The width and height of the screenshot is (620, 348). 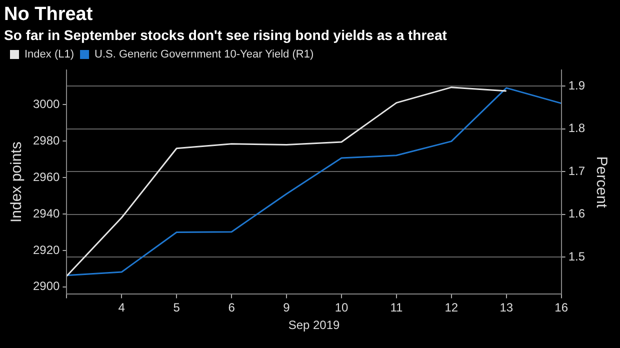 What do you see at coordinates (577, 171) in the screenshot?
I see `y2-tick-label: 1.7` at bounding box center [577, 171].